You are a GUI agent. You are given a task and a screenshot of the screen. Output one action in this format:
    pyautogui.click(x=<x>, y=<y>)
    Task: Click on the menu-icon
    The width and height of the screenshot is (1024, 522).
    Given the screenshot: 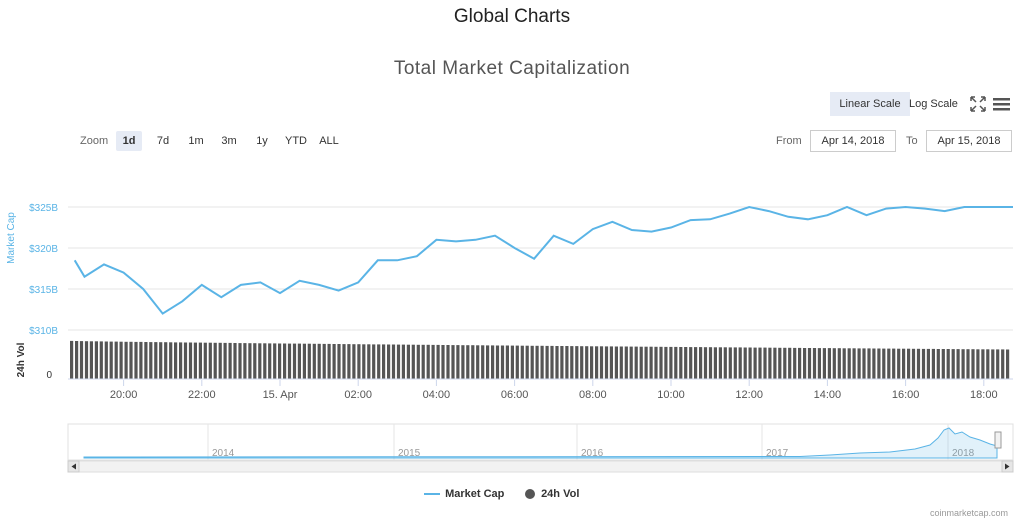 What is the action you would take?
    pyautogui.click(x=1001, y=104)
    